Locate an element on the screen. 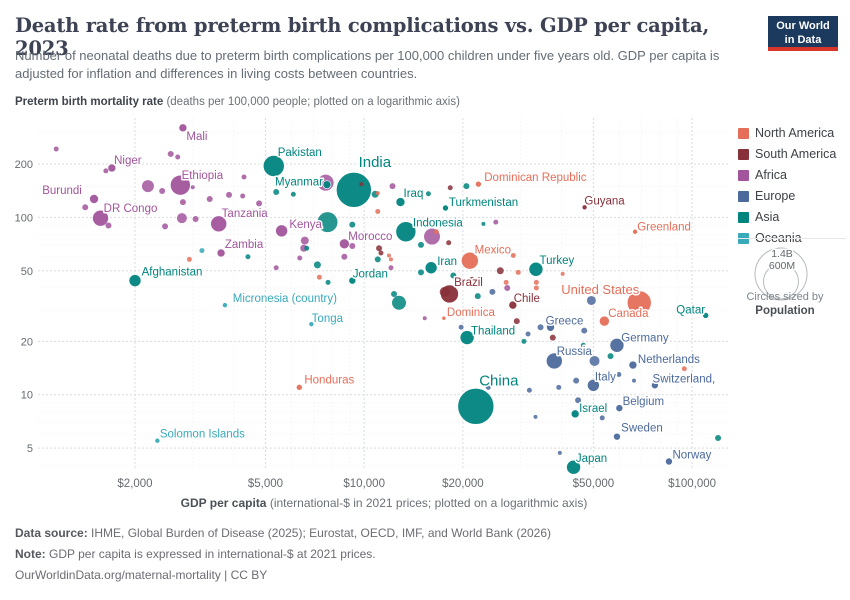 This screenshot has height=600, width=850. country-point-burundi is located at coordinates (94, 199).